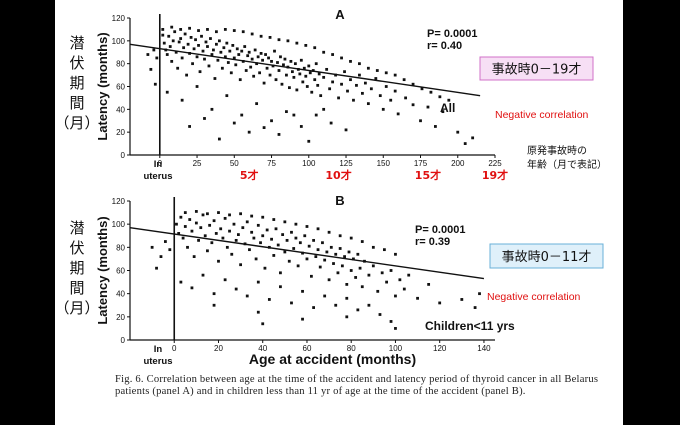 This screenshot has height=425, width=680. I want to click on x-tick-label-b: 140, so click(484, 348).